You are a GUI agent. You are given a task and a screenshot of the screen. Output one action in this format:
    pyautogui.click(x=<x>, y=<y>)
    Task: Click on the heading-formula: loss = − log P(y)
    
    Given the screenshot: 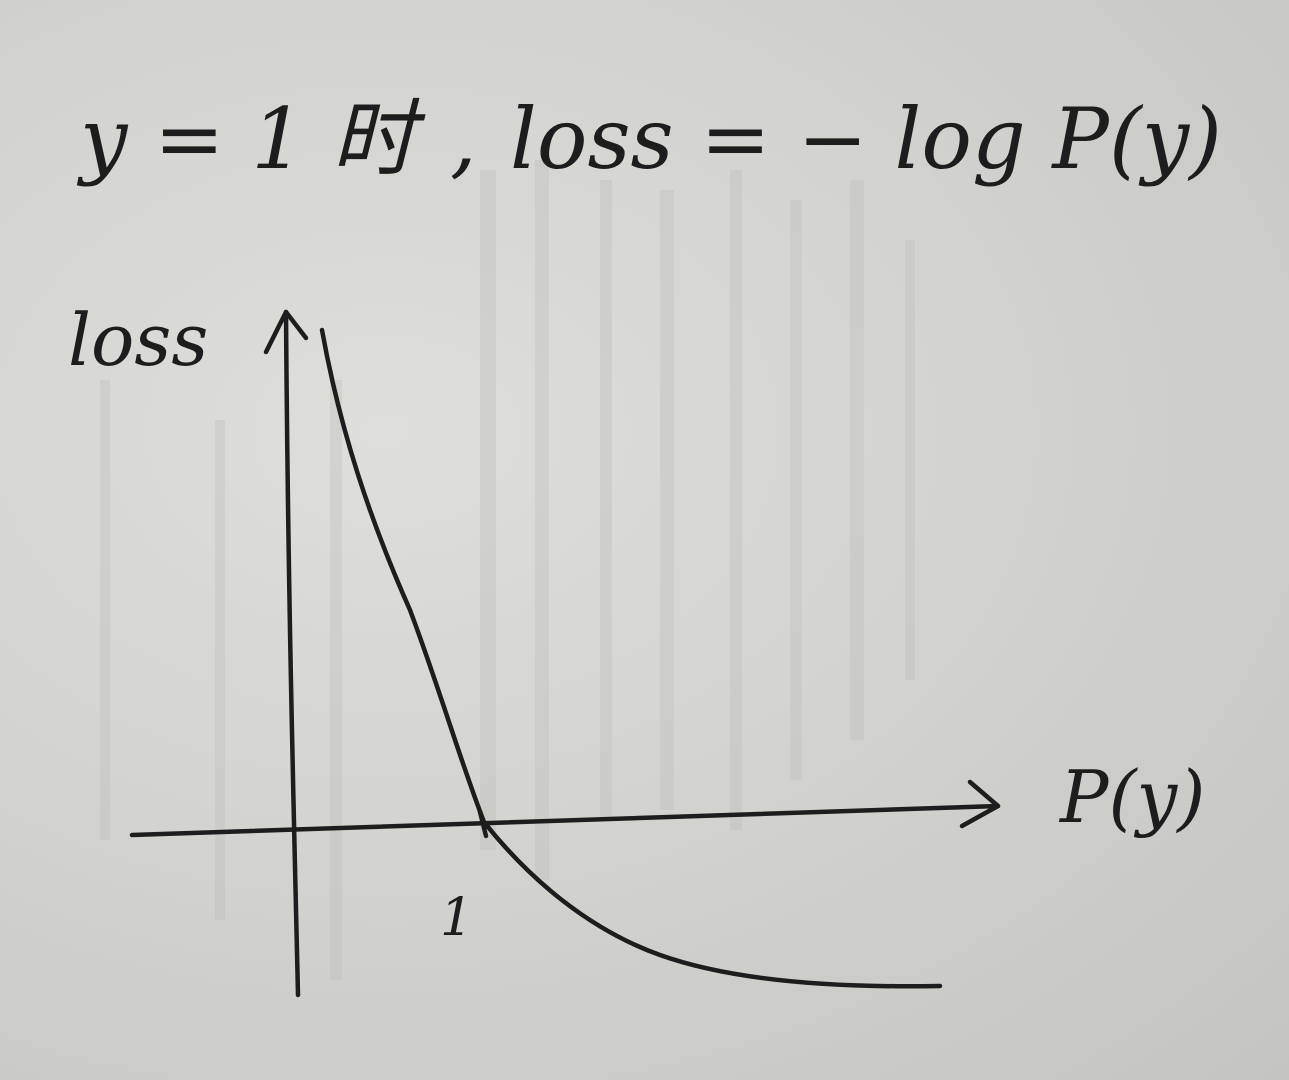 What is the action you would take?
    pyautogui.click(x=866, y=139)
    